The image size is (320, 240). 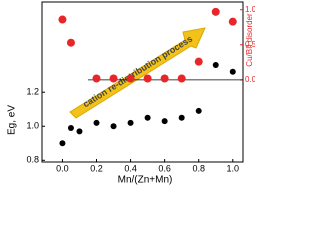 What do you see at coordinates (233, 168) in the screenshot?
I see `x-tick-label: 1.0` at bounding box center [233, 168].